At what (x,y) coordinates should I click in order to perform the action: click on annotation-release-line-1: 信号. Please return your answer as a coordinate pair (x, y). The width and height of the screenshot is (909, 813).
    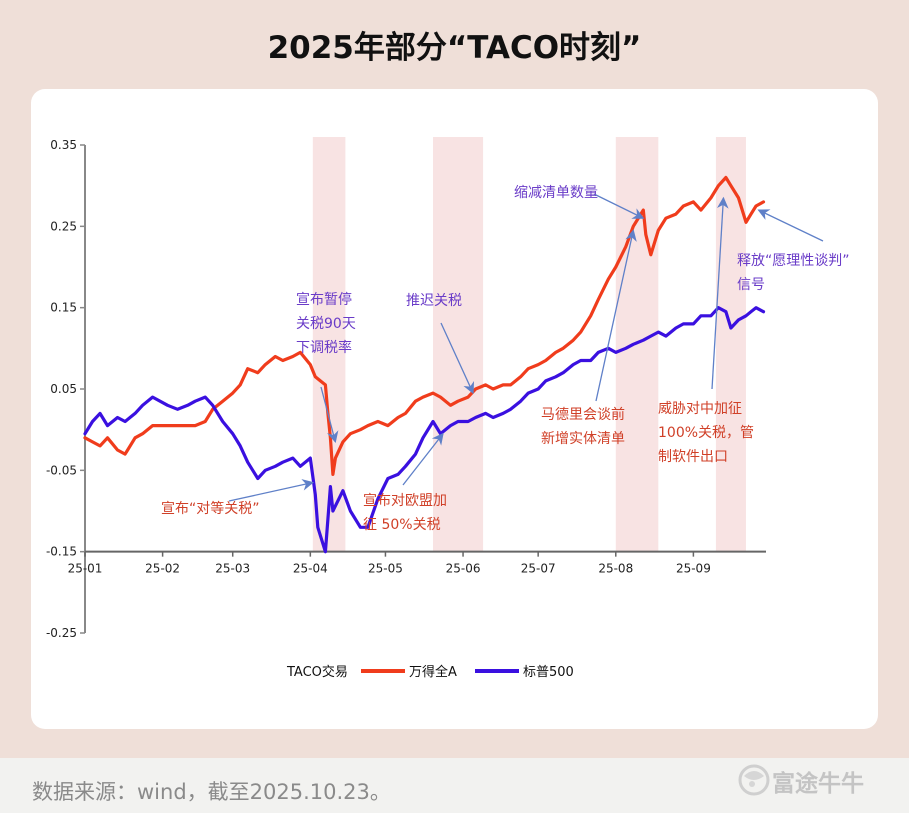
    Looking at the image, I should click on (751, 285).